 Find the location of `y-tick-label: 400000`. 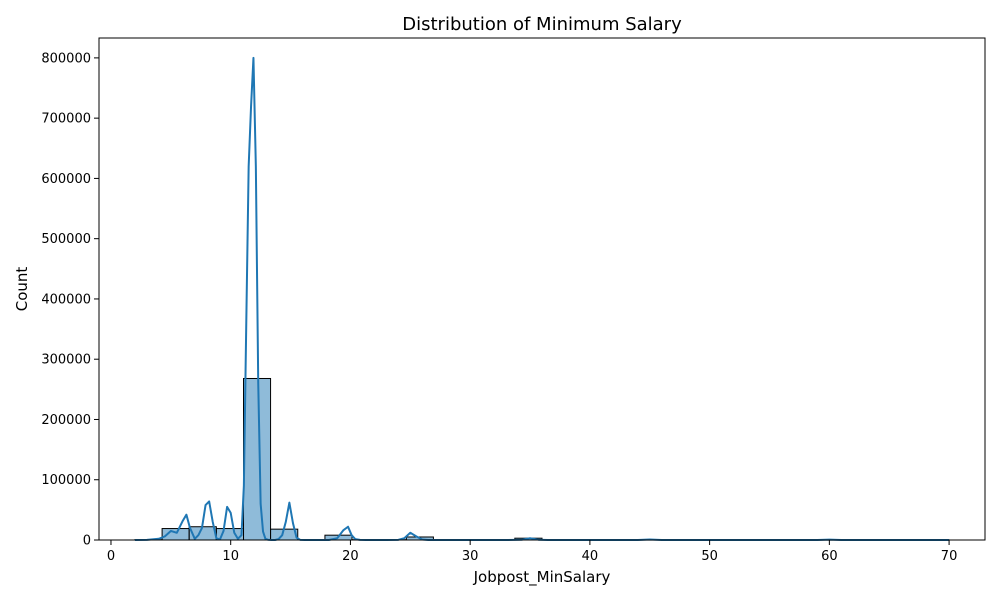

y-tick-label: 400000 is located at coordinates (66, 299).